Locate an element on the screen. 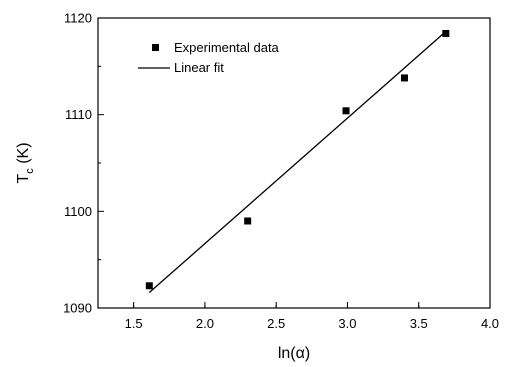 The height and width of the screenshot is (367, 509). legend-label-experimental: Experimental data is located at coordinates (227, 47).